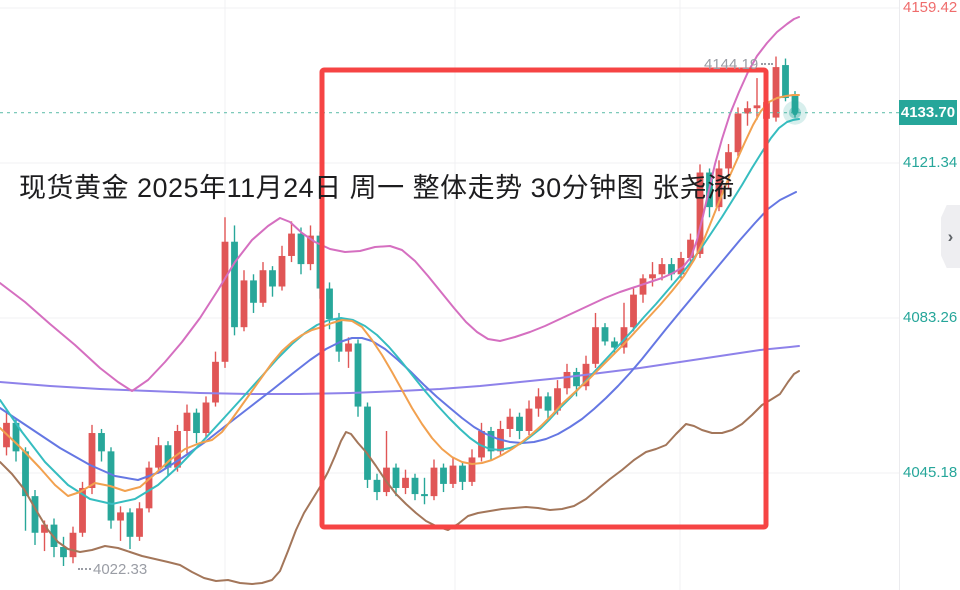 The height and width of the screenshot is (590, 960). Describe the element at coordinates (899, 295) in the screenshot. I see `price-axis-separator` at that location.